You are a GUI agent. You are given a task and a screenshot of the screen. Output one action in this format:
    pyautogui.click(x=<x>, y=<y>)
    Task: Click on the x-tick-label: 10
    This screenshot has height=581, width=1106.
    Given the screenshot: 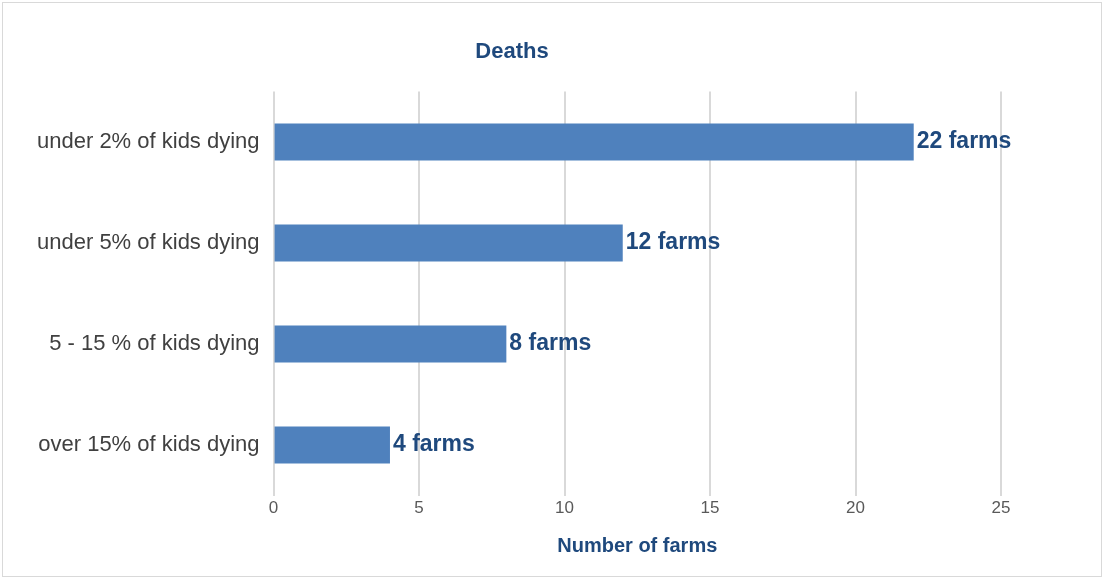 What is the action you would take?
    pyautogui.click(x=565, y=508)
    